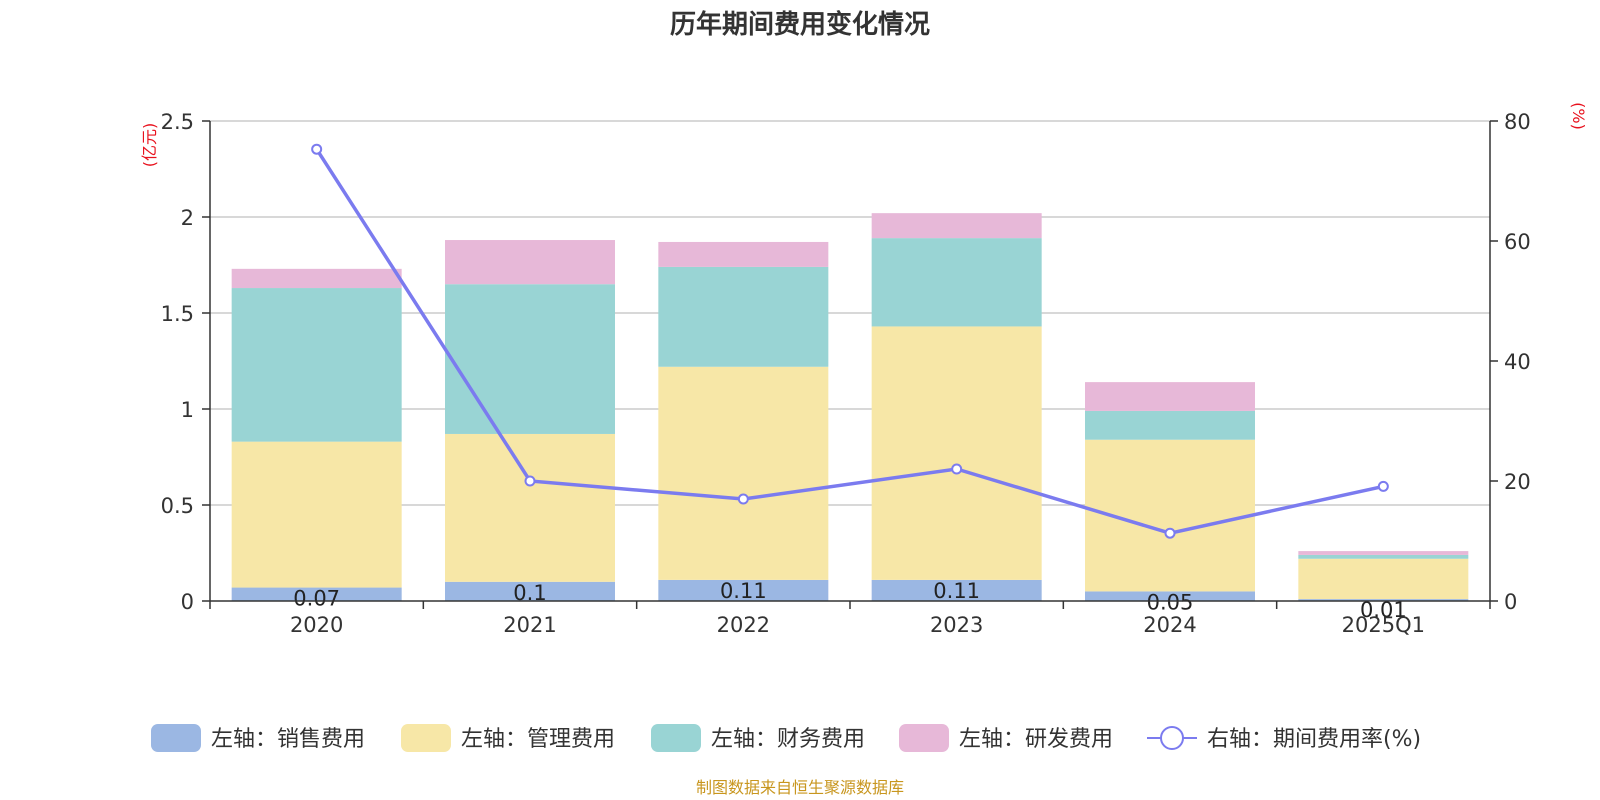 The height and width of the screenshot is (800, 1600). Describe the element at coordinates (316, 599) in the screenshot. I see `bar-value-label: 0.07` at that location.